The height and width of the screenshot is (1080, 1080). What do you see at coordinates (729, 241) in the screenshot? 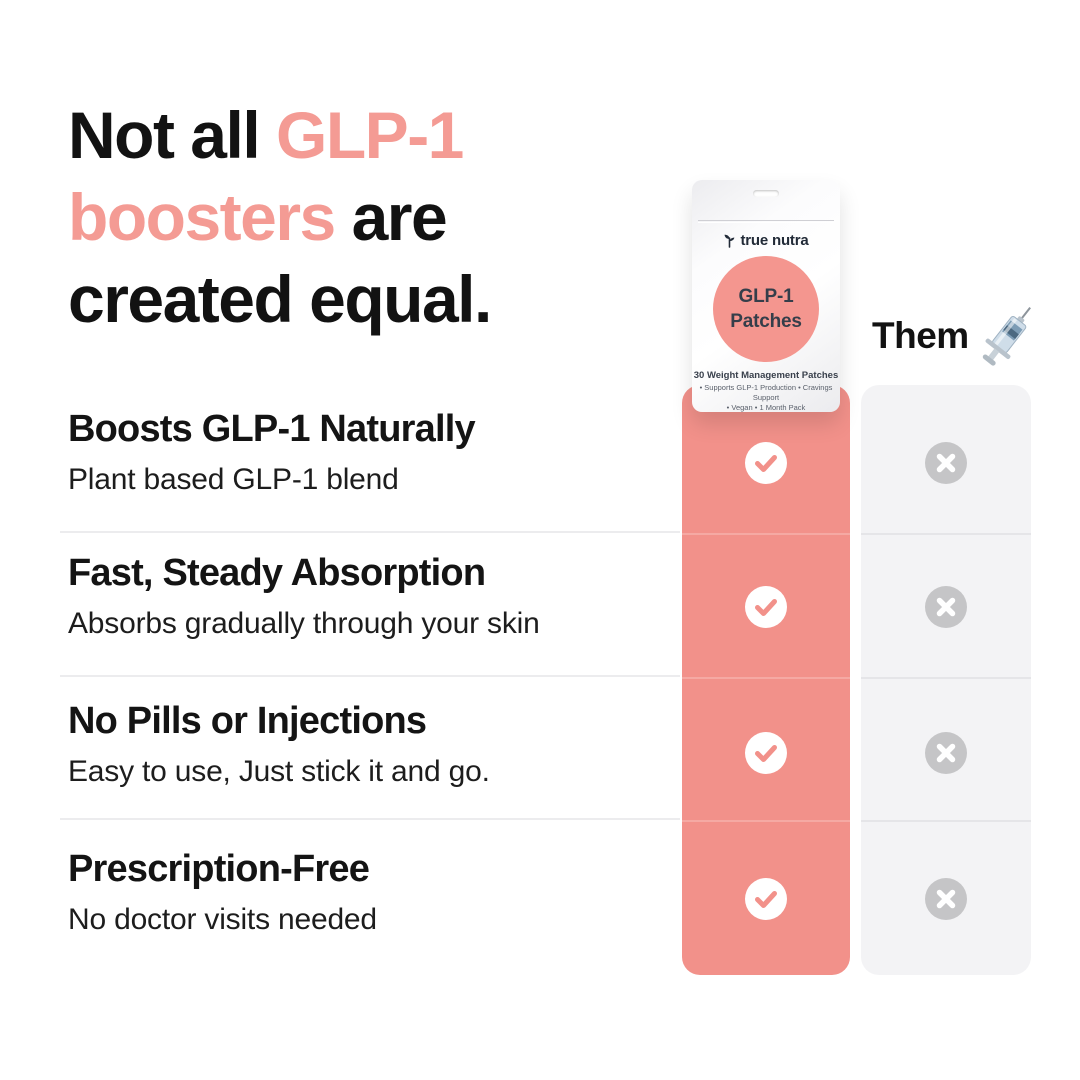
I see `leaf-icon` at bounding box center [729, 241].